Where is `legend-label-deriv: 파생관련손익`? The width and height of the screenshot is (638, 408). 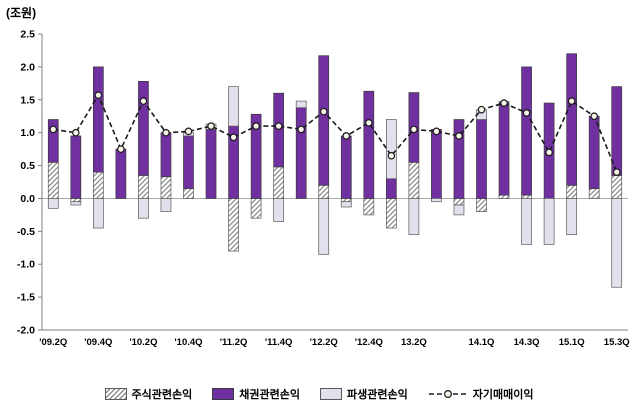
legend-label-deriv: 파생관련손익 is located at coordinates (377, 395).